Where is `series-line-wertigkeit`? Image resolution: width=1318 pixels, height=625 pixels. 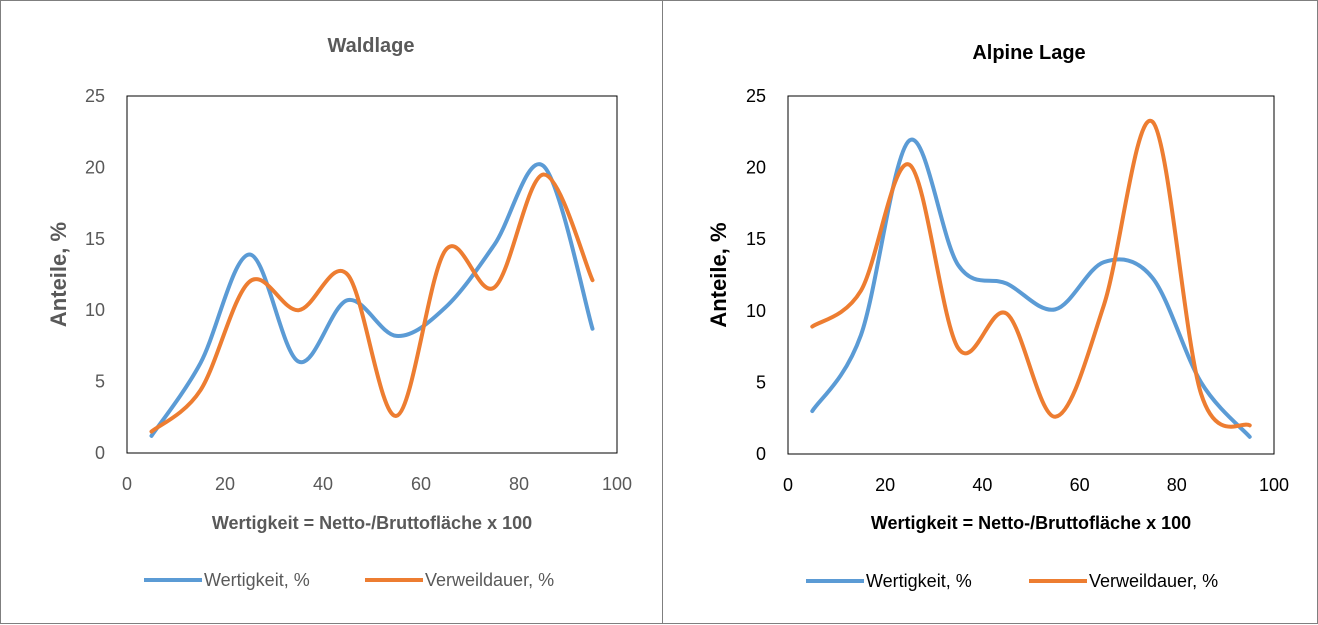
series-line-wertigkeit is located at coordinates (372, 300).